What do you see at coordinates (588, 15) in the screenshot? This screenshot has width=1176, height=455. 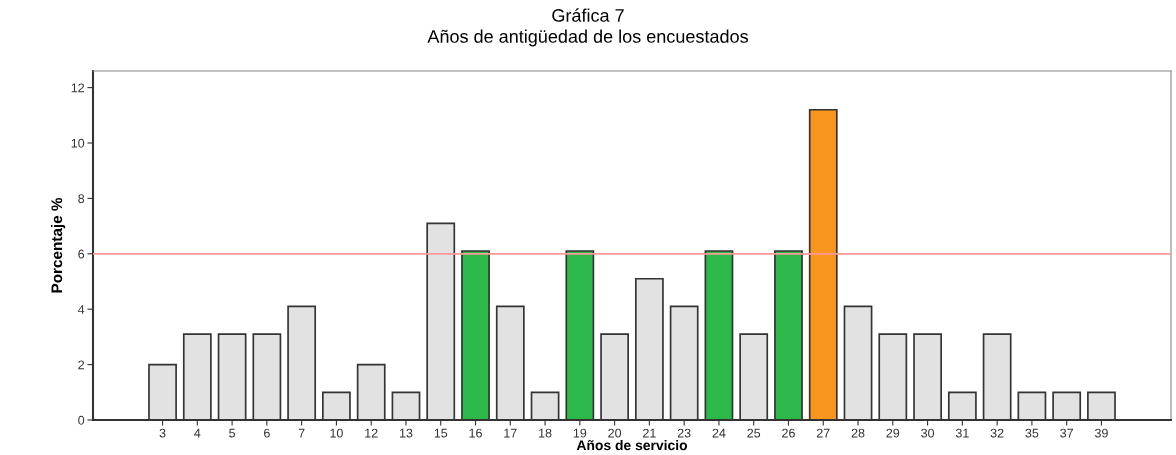 I see `chart-title: Gráfica 7` at bounding box center [588, 15].